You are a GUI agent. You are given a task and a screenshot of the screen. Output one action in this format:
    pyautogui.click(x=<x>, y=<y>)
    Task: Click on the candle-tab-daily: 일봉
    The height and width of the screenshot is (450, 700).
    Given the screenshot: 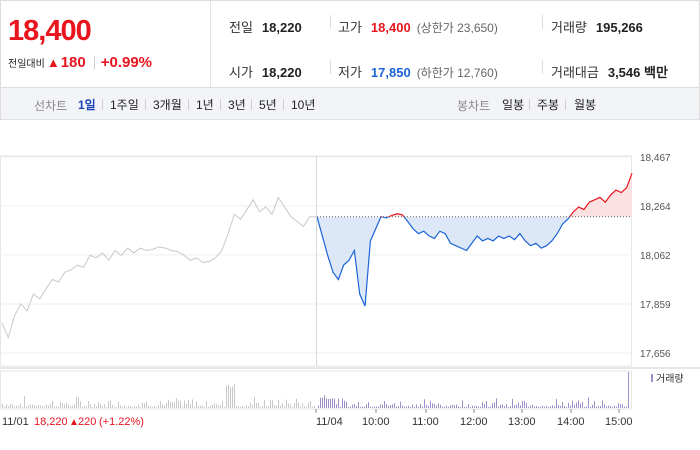 What is the action you would take?
    pyautogui.click(x=513, y=105)
    